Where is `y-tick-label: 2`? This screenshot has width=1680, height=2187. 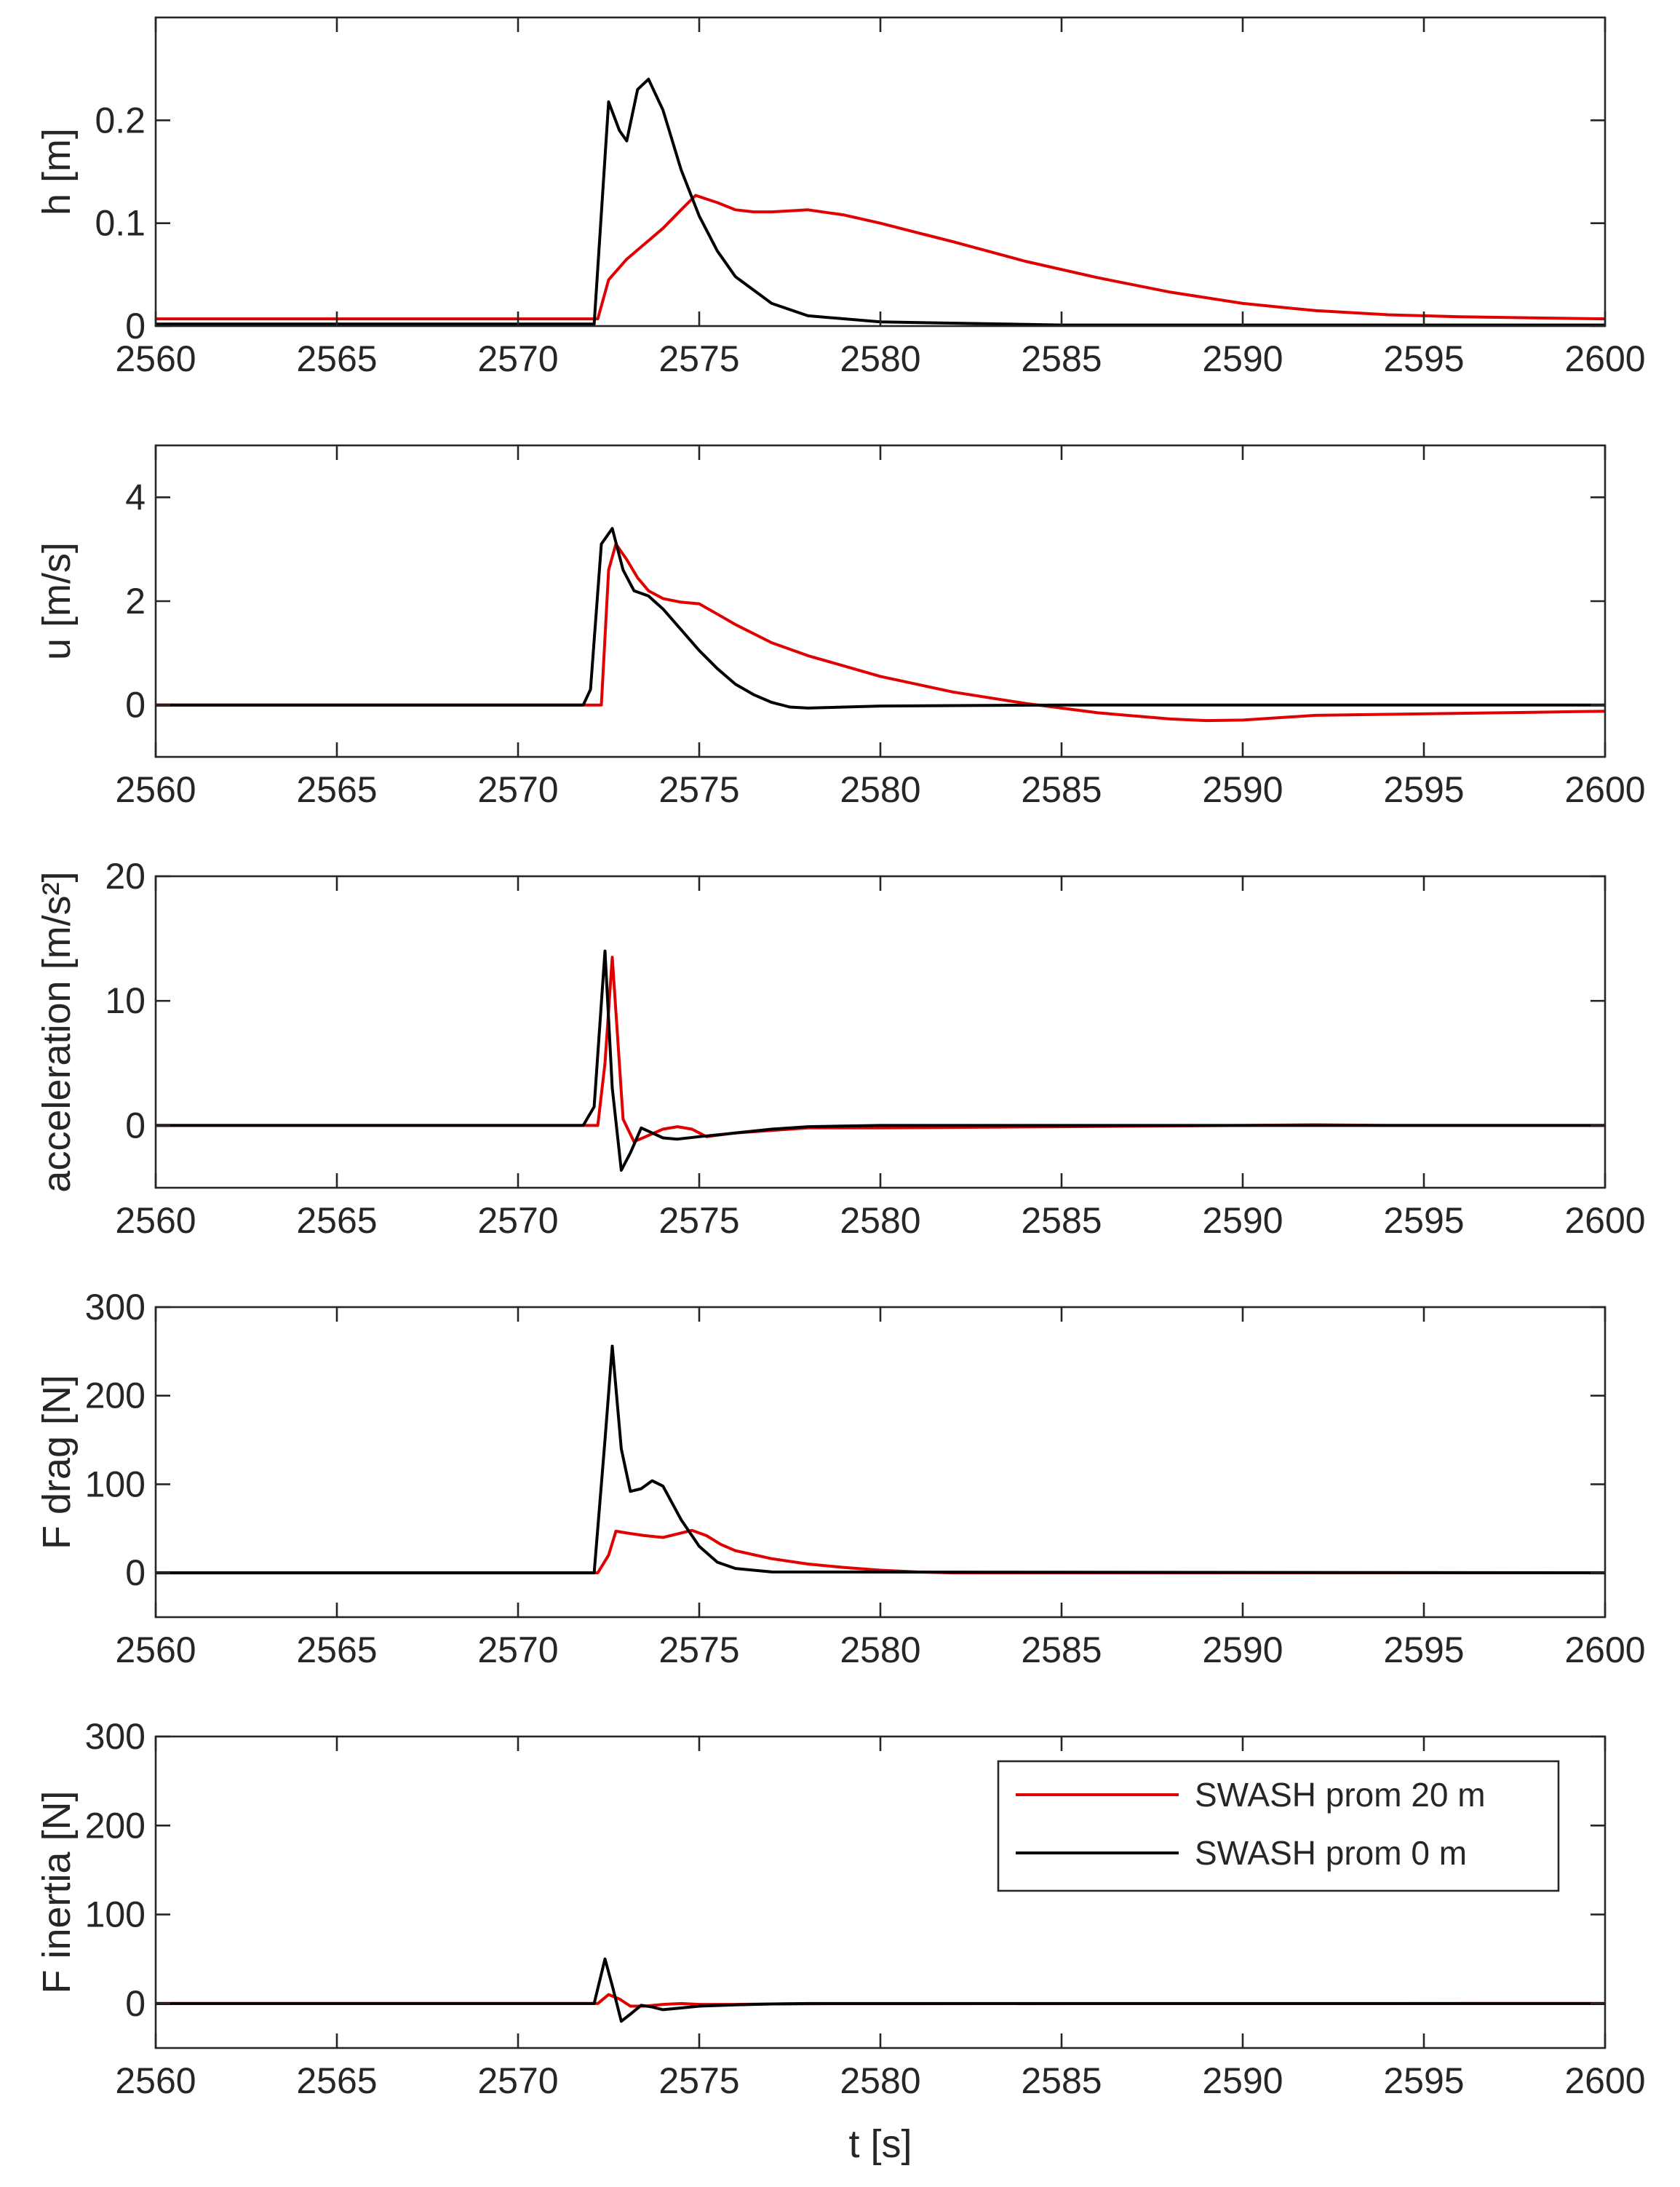 y-tick-label: 2 is located at coordinates (135, 601).